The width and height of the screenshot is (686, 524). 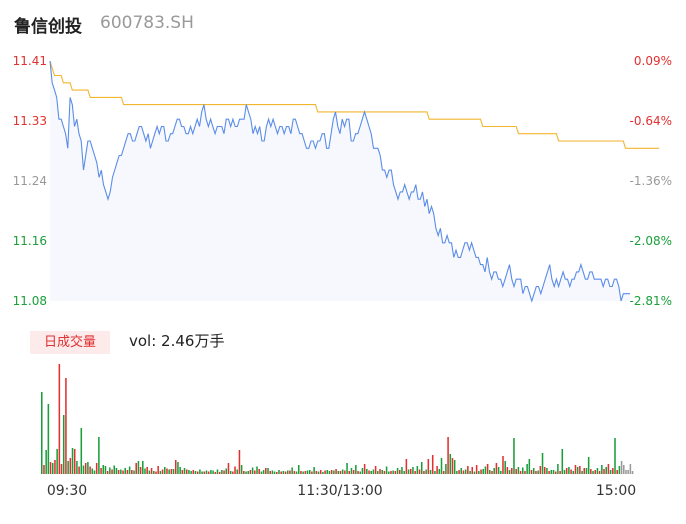 What do you see at coordinates (70, 342) in the screenshot?
I see `volume-badge: 日成交量` at bounding box center [70, 342].